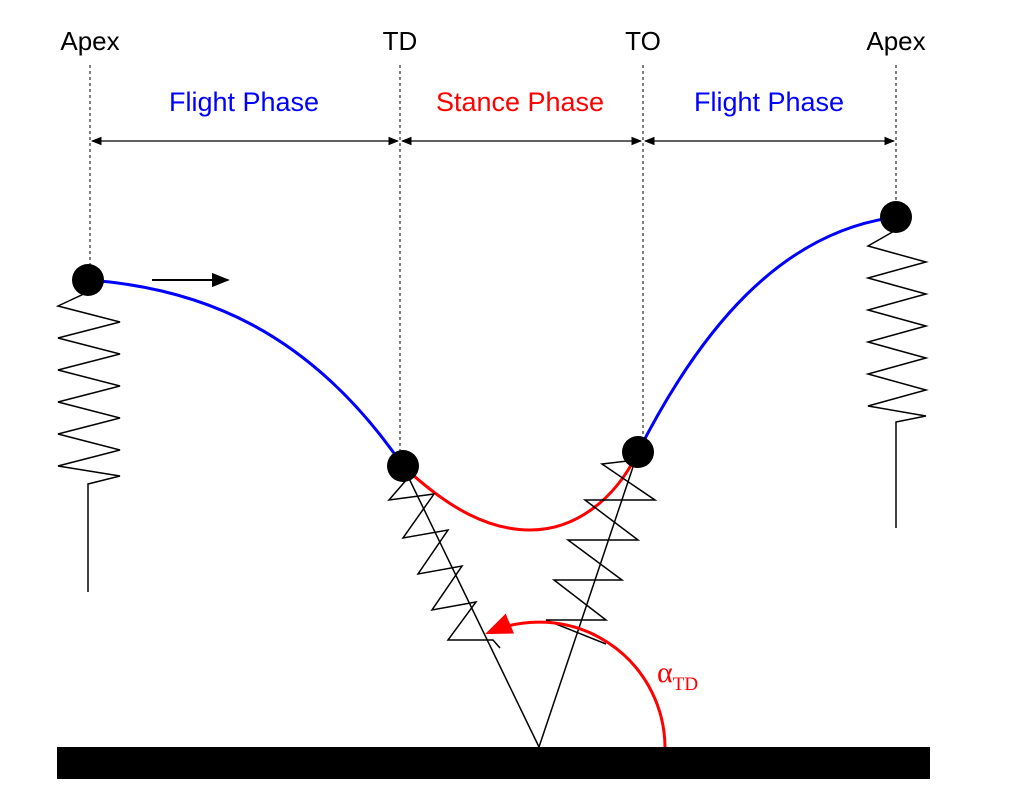 This screenshot has width=1022, height=812. What do you see at coordinates (601, 552) in the screenshot?
I see `spring-takeoff` at bounding box center [601, 552].